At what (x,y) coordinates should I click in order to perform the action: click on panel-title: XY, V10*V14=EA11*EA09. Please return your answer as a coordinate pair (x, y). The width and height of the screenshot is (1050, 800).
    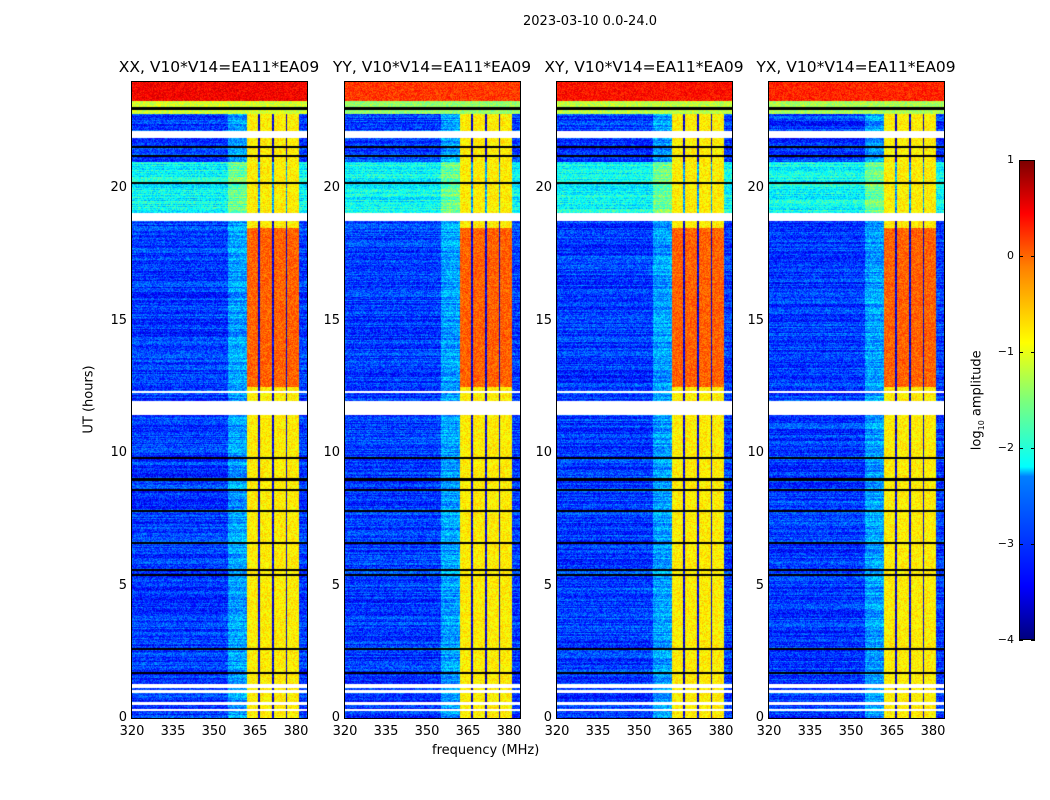
    Looking at the image, I should click on (644, 67).